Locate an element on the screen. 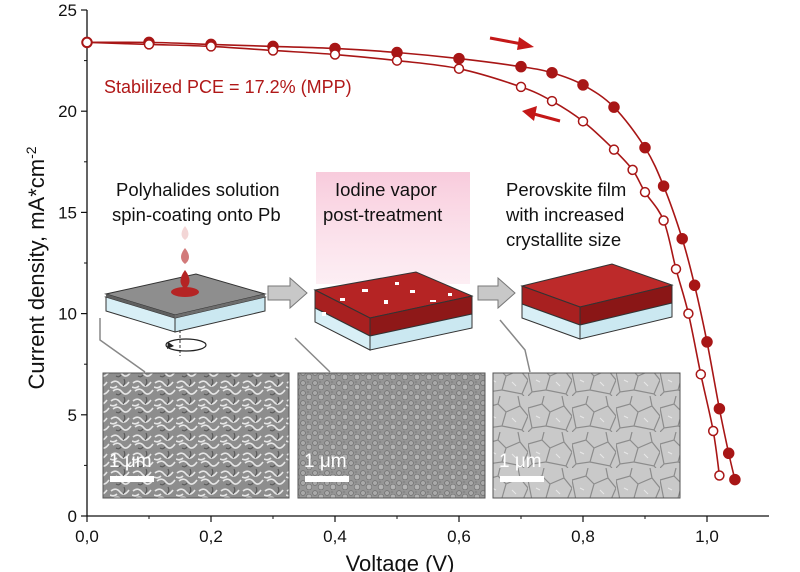 The width and height of the screenshot is (800, 572). y-tick-label: 10 is located at coordinates (67, 314).